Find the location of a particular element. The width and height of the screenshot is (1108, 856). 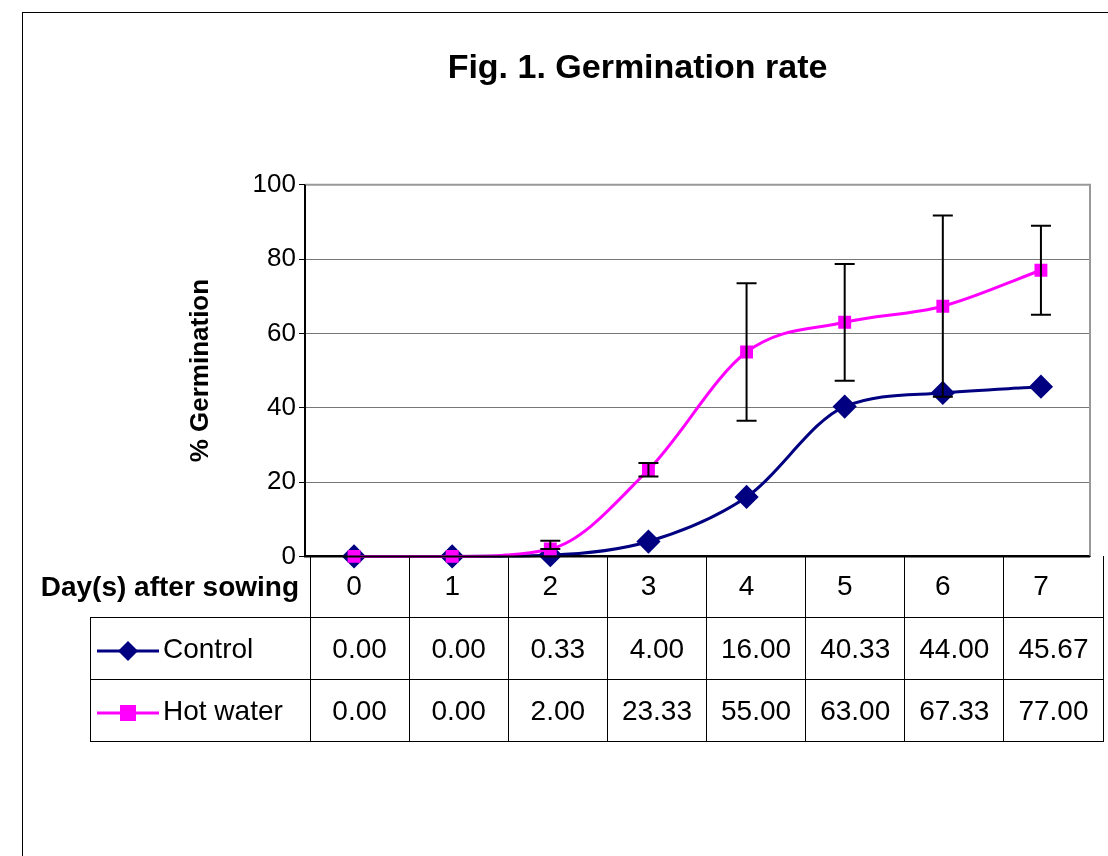

data-label: 55.00 is located at coordinates (756, 710).